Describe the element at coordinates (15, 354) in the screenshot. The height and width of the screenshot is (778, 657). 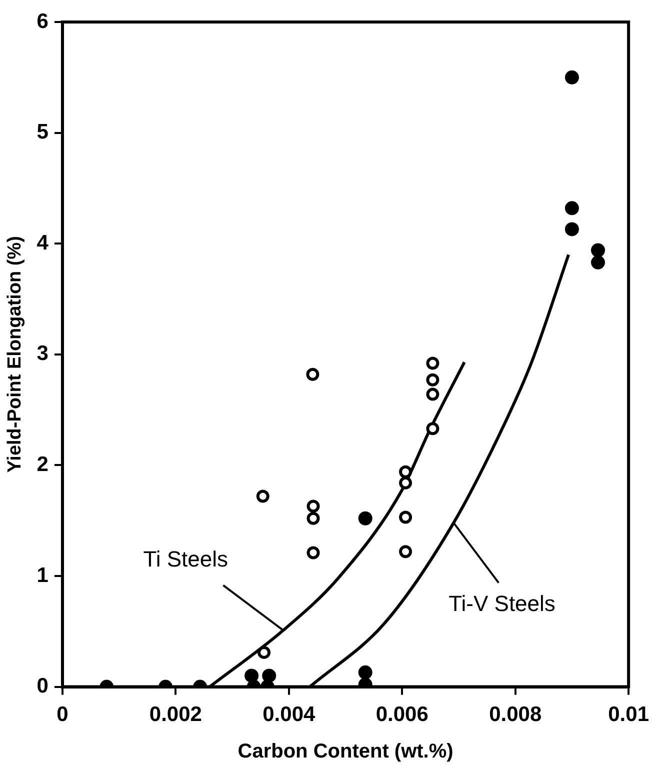
I see `y-axis-title: Yield-Point Elongation (%)` at that location.